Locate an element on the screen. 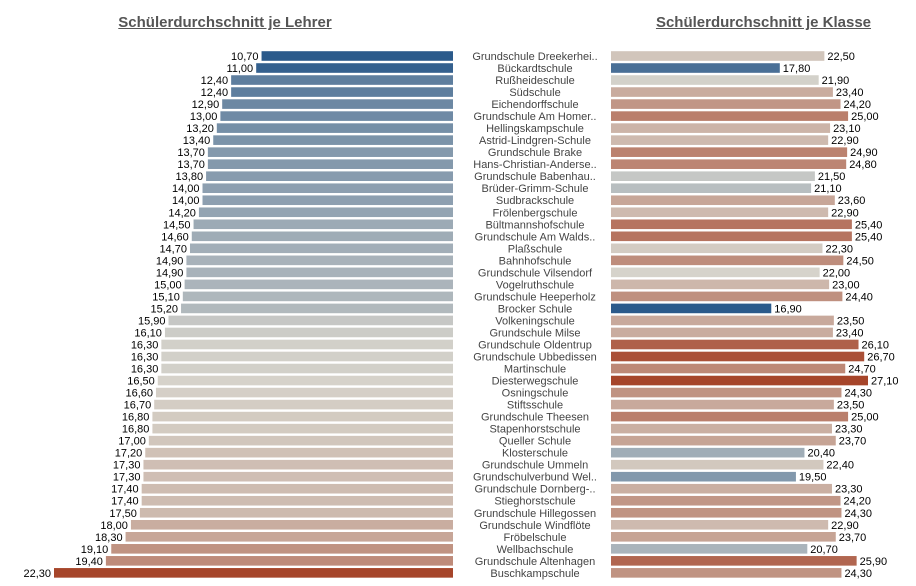 Image resolution: width=916 pixels, height=586 pixels. teacher-value-label: 14,60 is located at coordinates (175, 237).